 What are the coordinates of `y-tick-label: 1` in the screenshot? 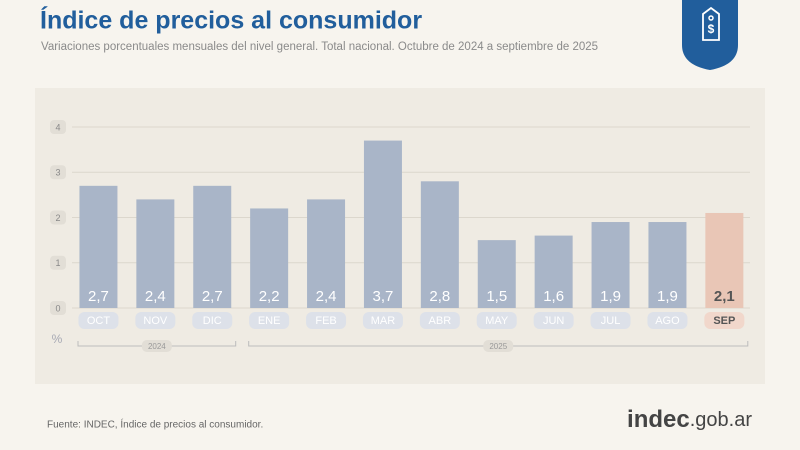 It's located at (57, 263).